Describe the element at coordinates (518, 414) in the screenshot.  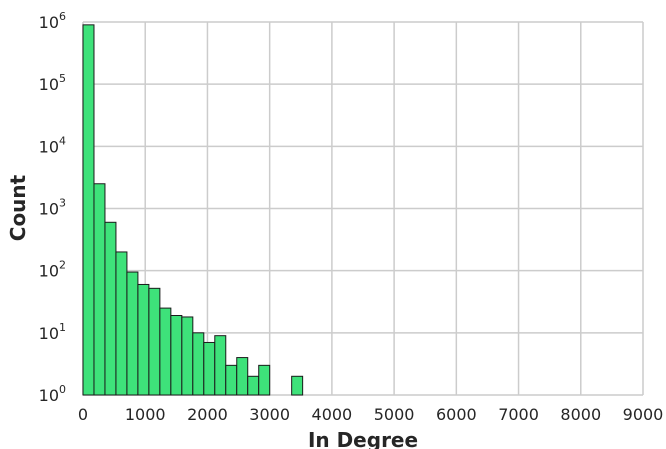
I see `x-tick-label: 7000` at that location.